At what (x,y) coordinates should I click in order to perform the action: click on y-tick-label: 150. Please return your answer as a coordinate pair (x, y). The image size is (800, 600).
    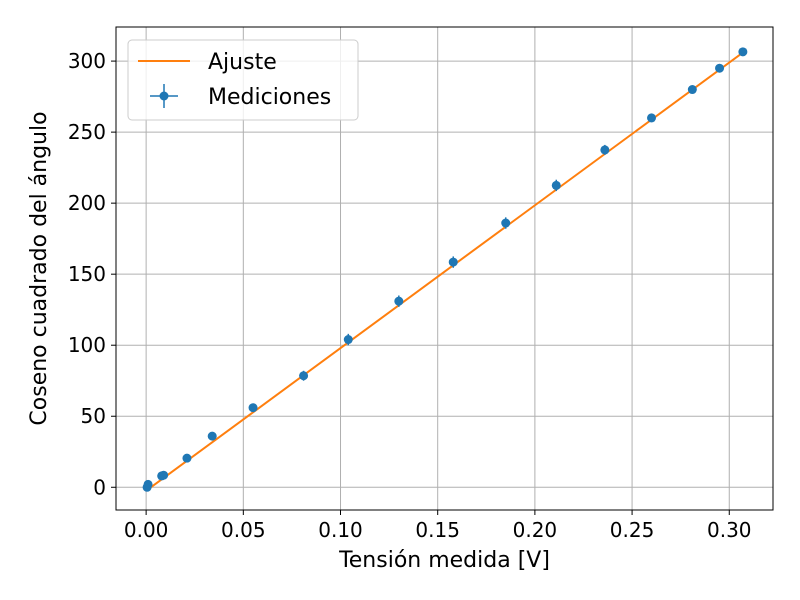
    Looking at the image, I should click on (87, 274).